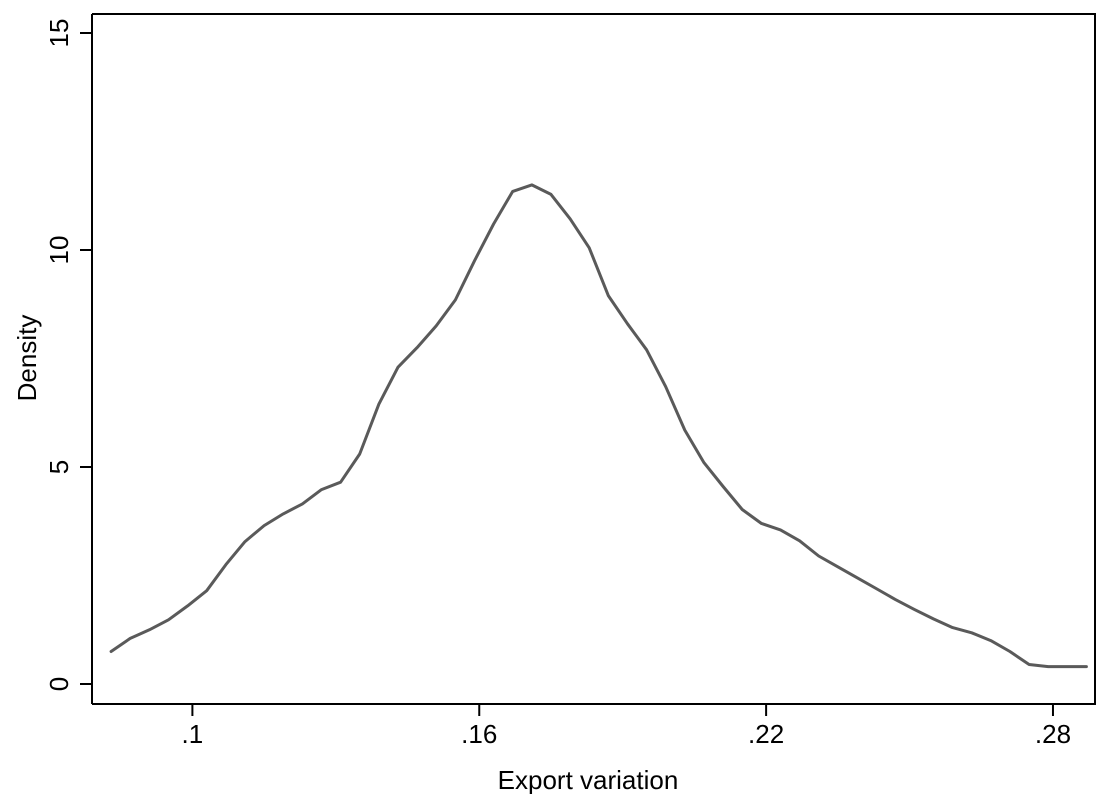 The image size is (1096, 794). What do you see at coordinates (626, 726) in the screenshot?
I see `x-axis: .1 .16 .22 .28` at bounding box center [626, 726].